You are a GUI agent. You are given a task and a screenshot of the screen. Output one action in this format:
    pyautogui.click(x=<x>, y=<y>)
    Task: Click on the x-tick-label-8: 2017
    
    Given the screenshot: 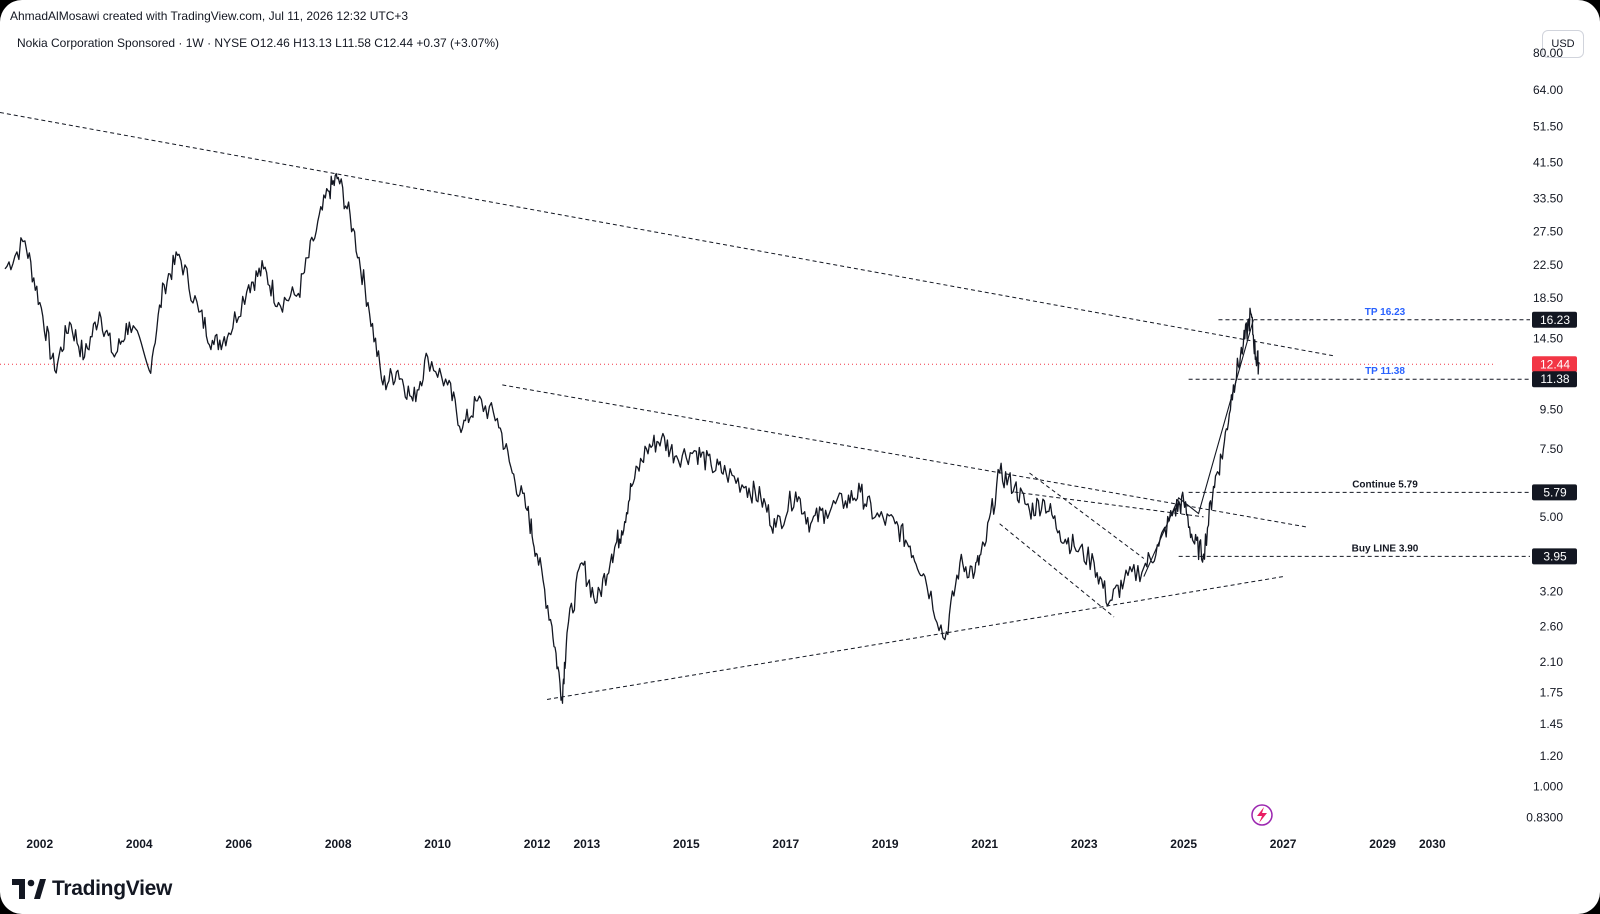 What is the action you would take?
    pyautogui.click(x=785, y=844)
    